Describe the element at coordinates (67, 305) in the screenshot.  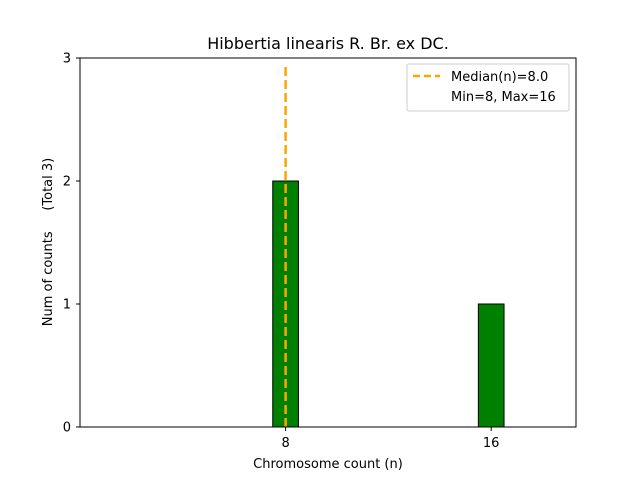
I see `y-tick-label: 1` at that location.